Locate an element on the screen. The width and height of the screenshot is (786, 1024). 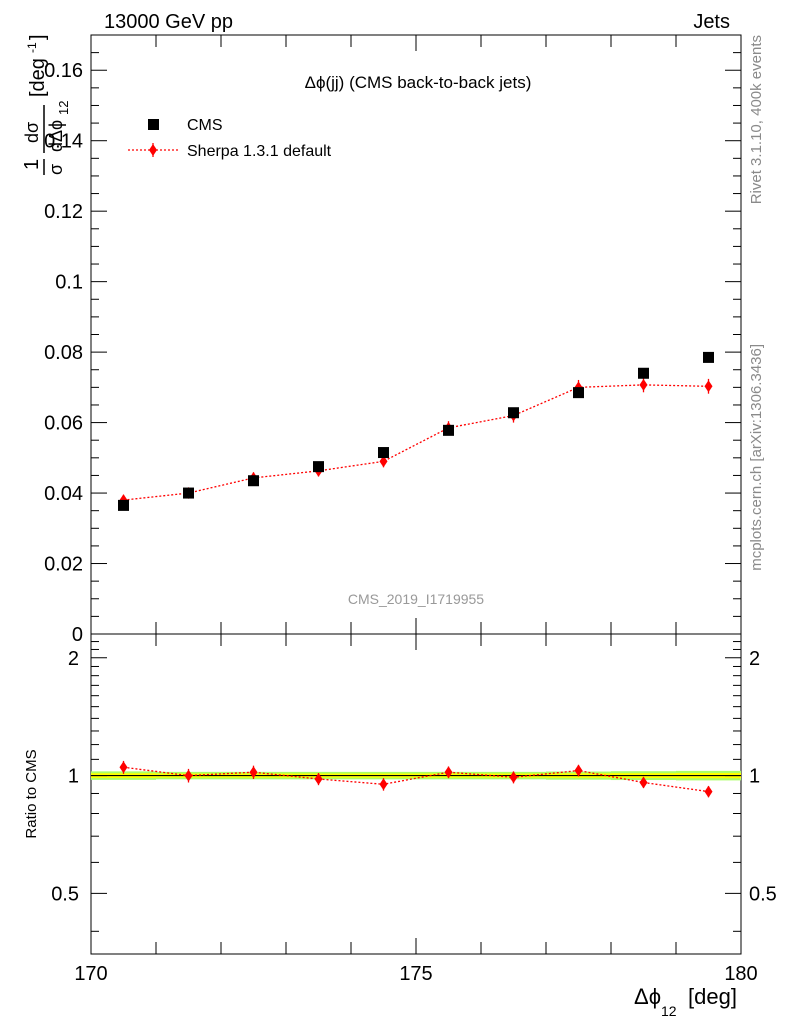
main-y-tick-label: 0 is located at coordinates (77, 635).